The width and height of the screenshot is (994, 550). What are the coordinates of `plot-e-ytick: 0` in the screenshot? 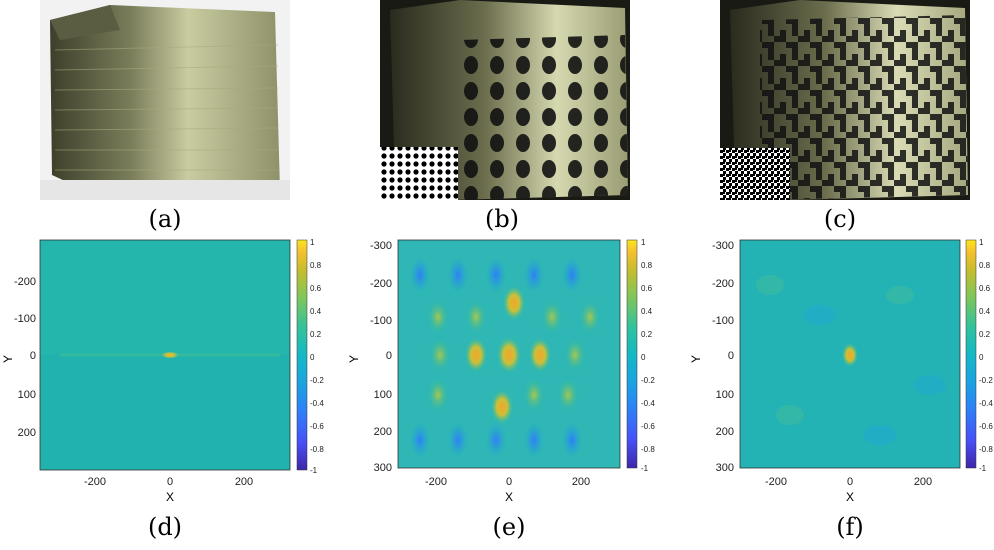 It's located at (389, 356).